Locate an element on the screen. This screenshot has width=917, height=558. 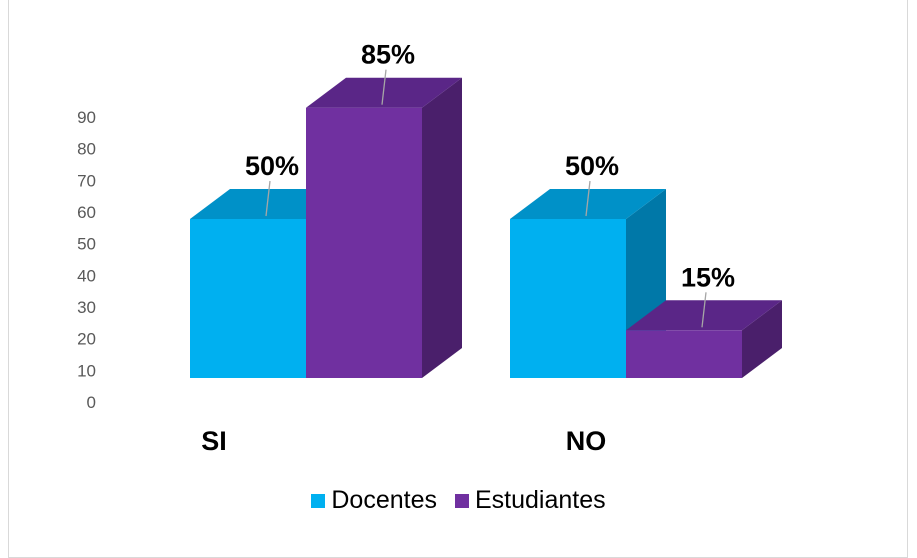
y-tick-label: 80 is located at coordinates (86, 149).